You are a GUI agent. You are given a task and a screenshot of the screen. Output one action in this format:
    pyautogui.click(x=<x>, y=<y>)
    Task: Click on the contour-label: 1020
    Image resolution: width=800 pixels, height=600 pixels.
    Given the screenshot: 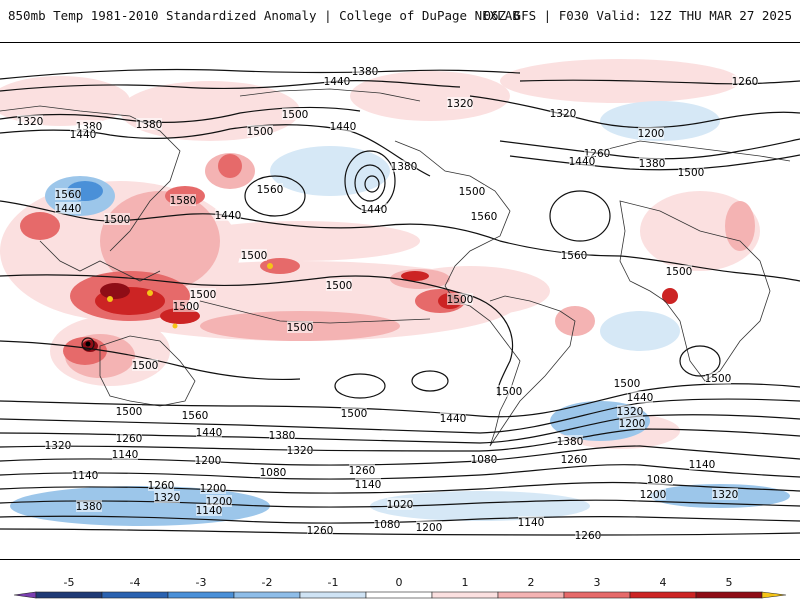 What is the action you would take?
    pyautogui.click(x=400, y=505)
    